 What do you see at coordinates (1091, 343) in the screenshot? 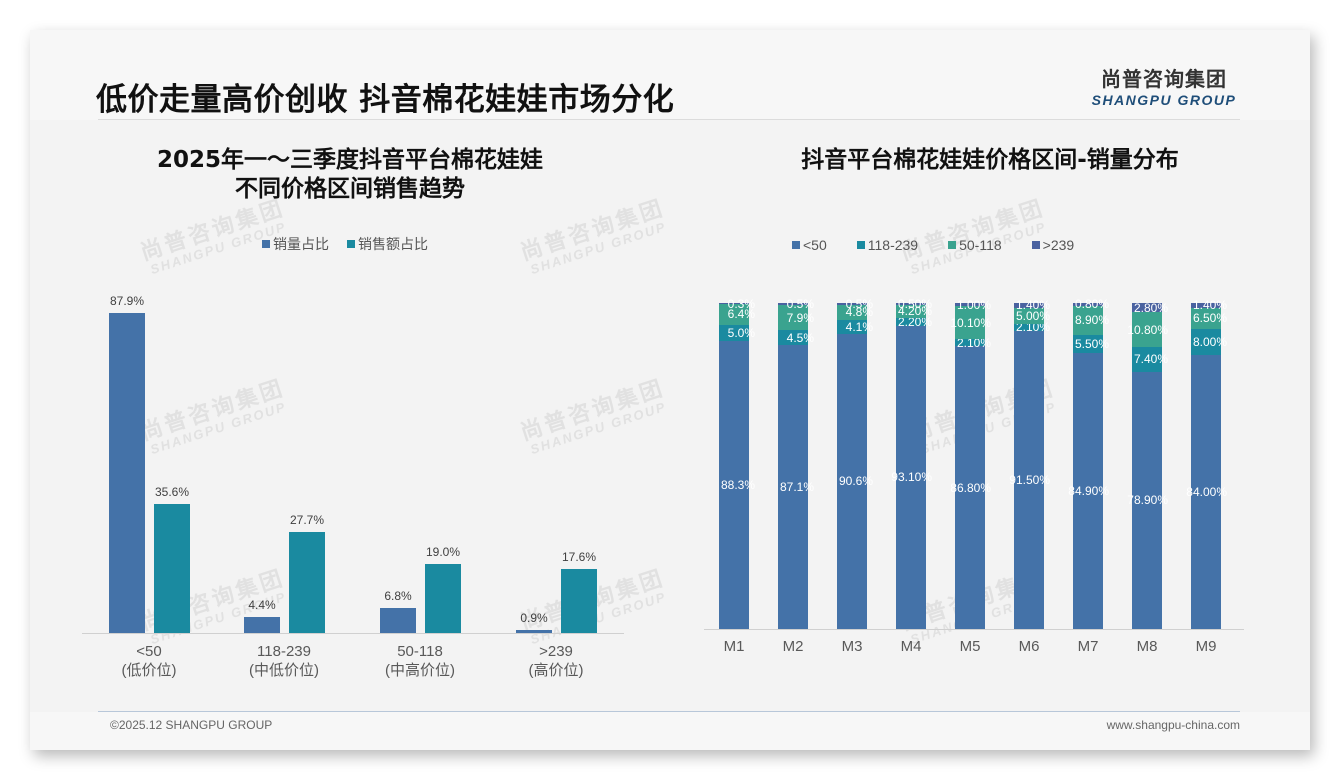
I see `bar-segment: 5.50%` at bounding box center [1091, 343].